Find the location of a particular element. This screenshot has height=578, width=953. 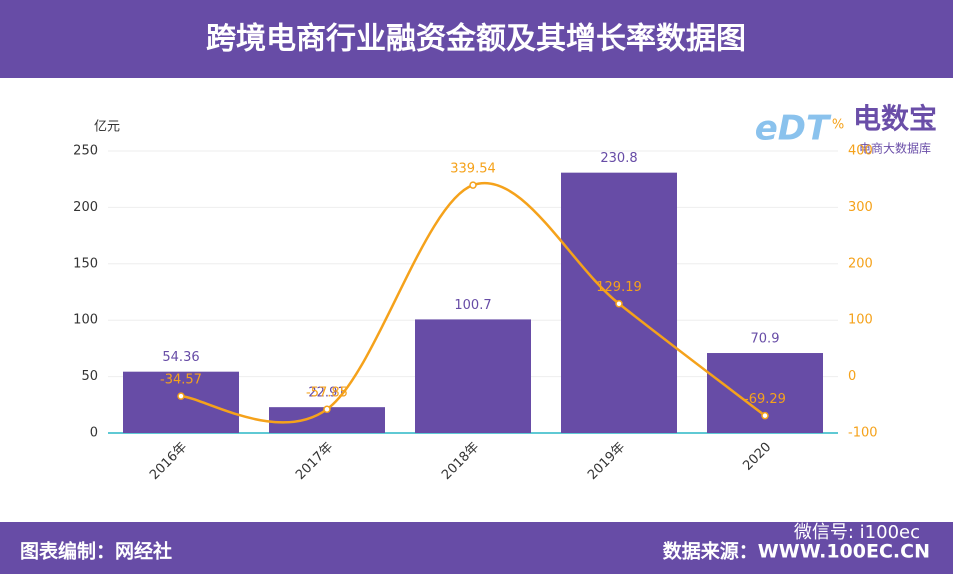

x-tick-label: 2020 is located at coordinates (757, 457).